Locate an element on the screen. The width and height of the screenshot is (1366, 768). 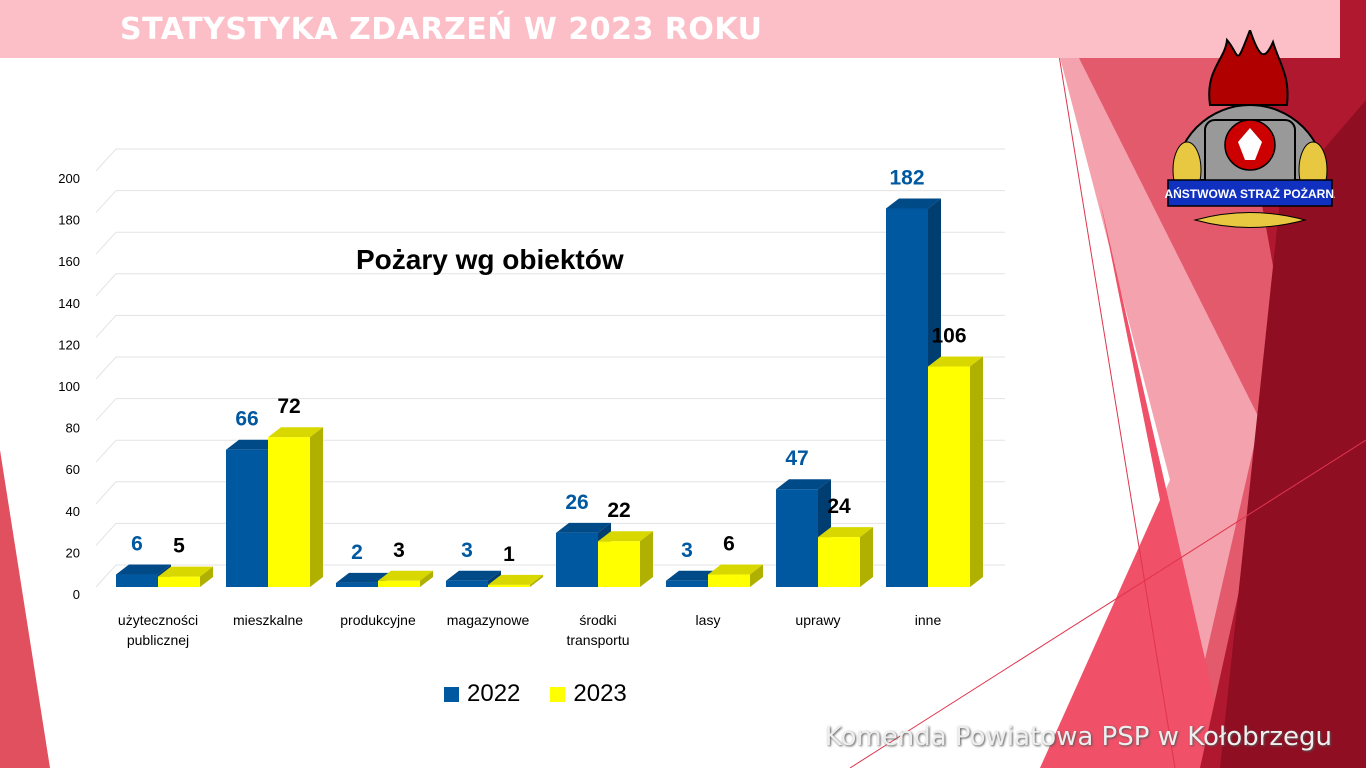
x-tick-label: środki is located at coordinates (597, 620).